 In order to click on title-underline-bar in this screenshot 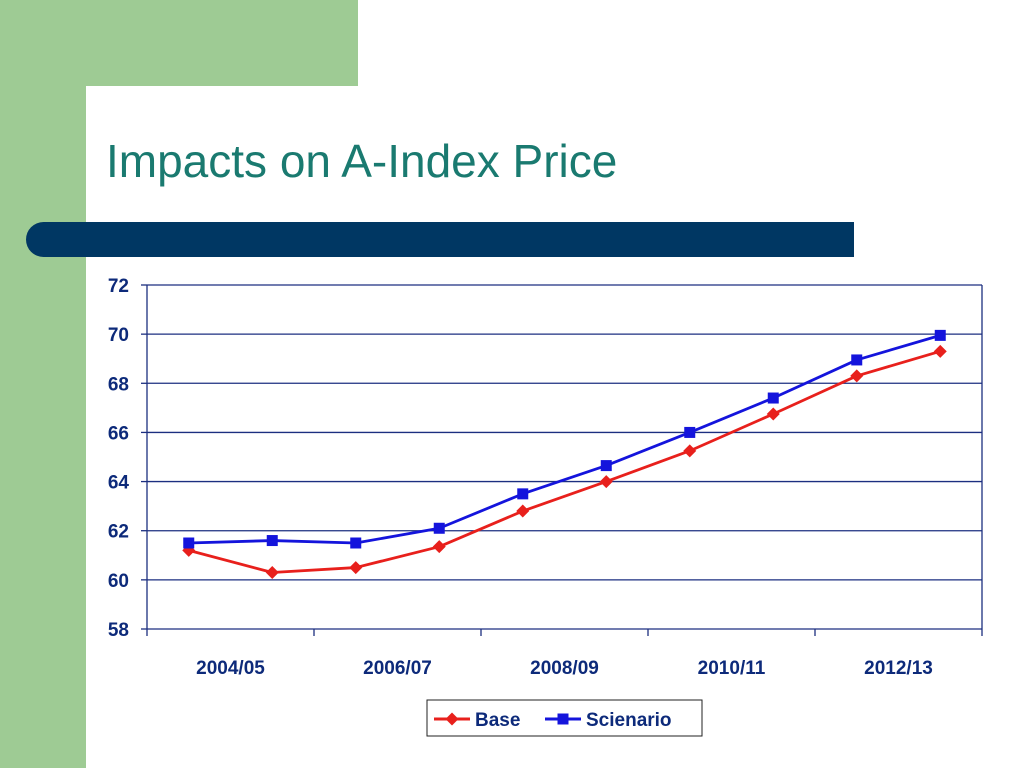, I will do `click(440, 239)`.